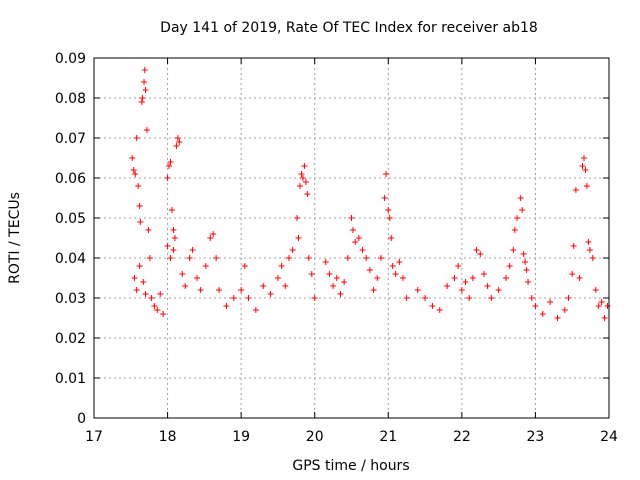  Describe the element at coordinates (70, 259) in the screenshot. I see `y-tick-label: 0.04` at that location.